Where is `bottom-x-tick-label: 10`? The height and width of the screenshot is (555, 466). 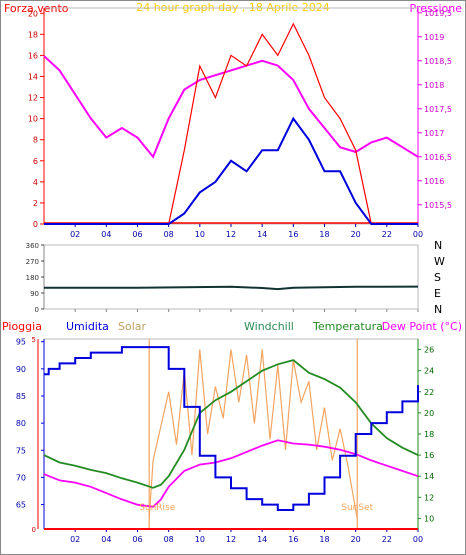 bottom-x-tick-label: 10 is located at coordinates (200, 539).